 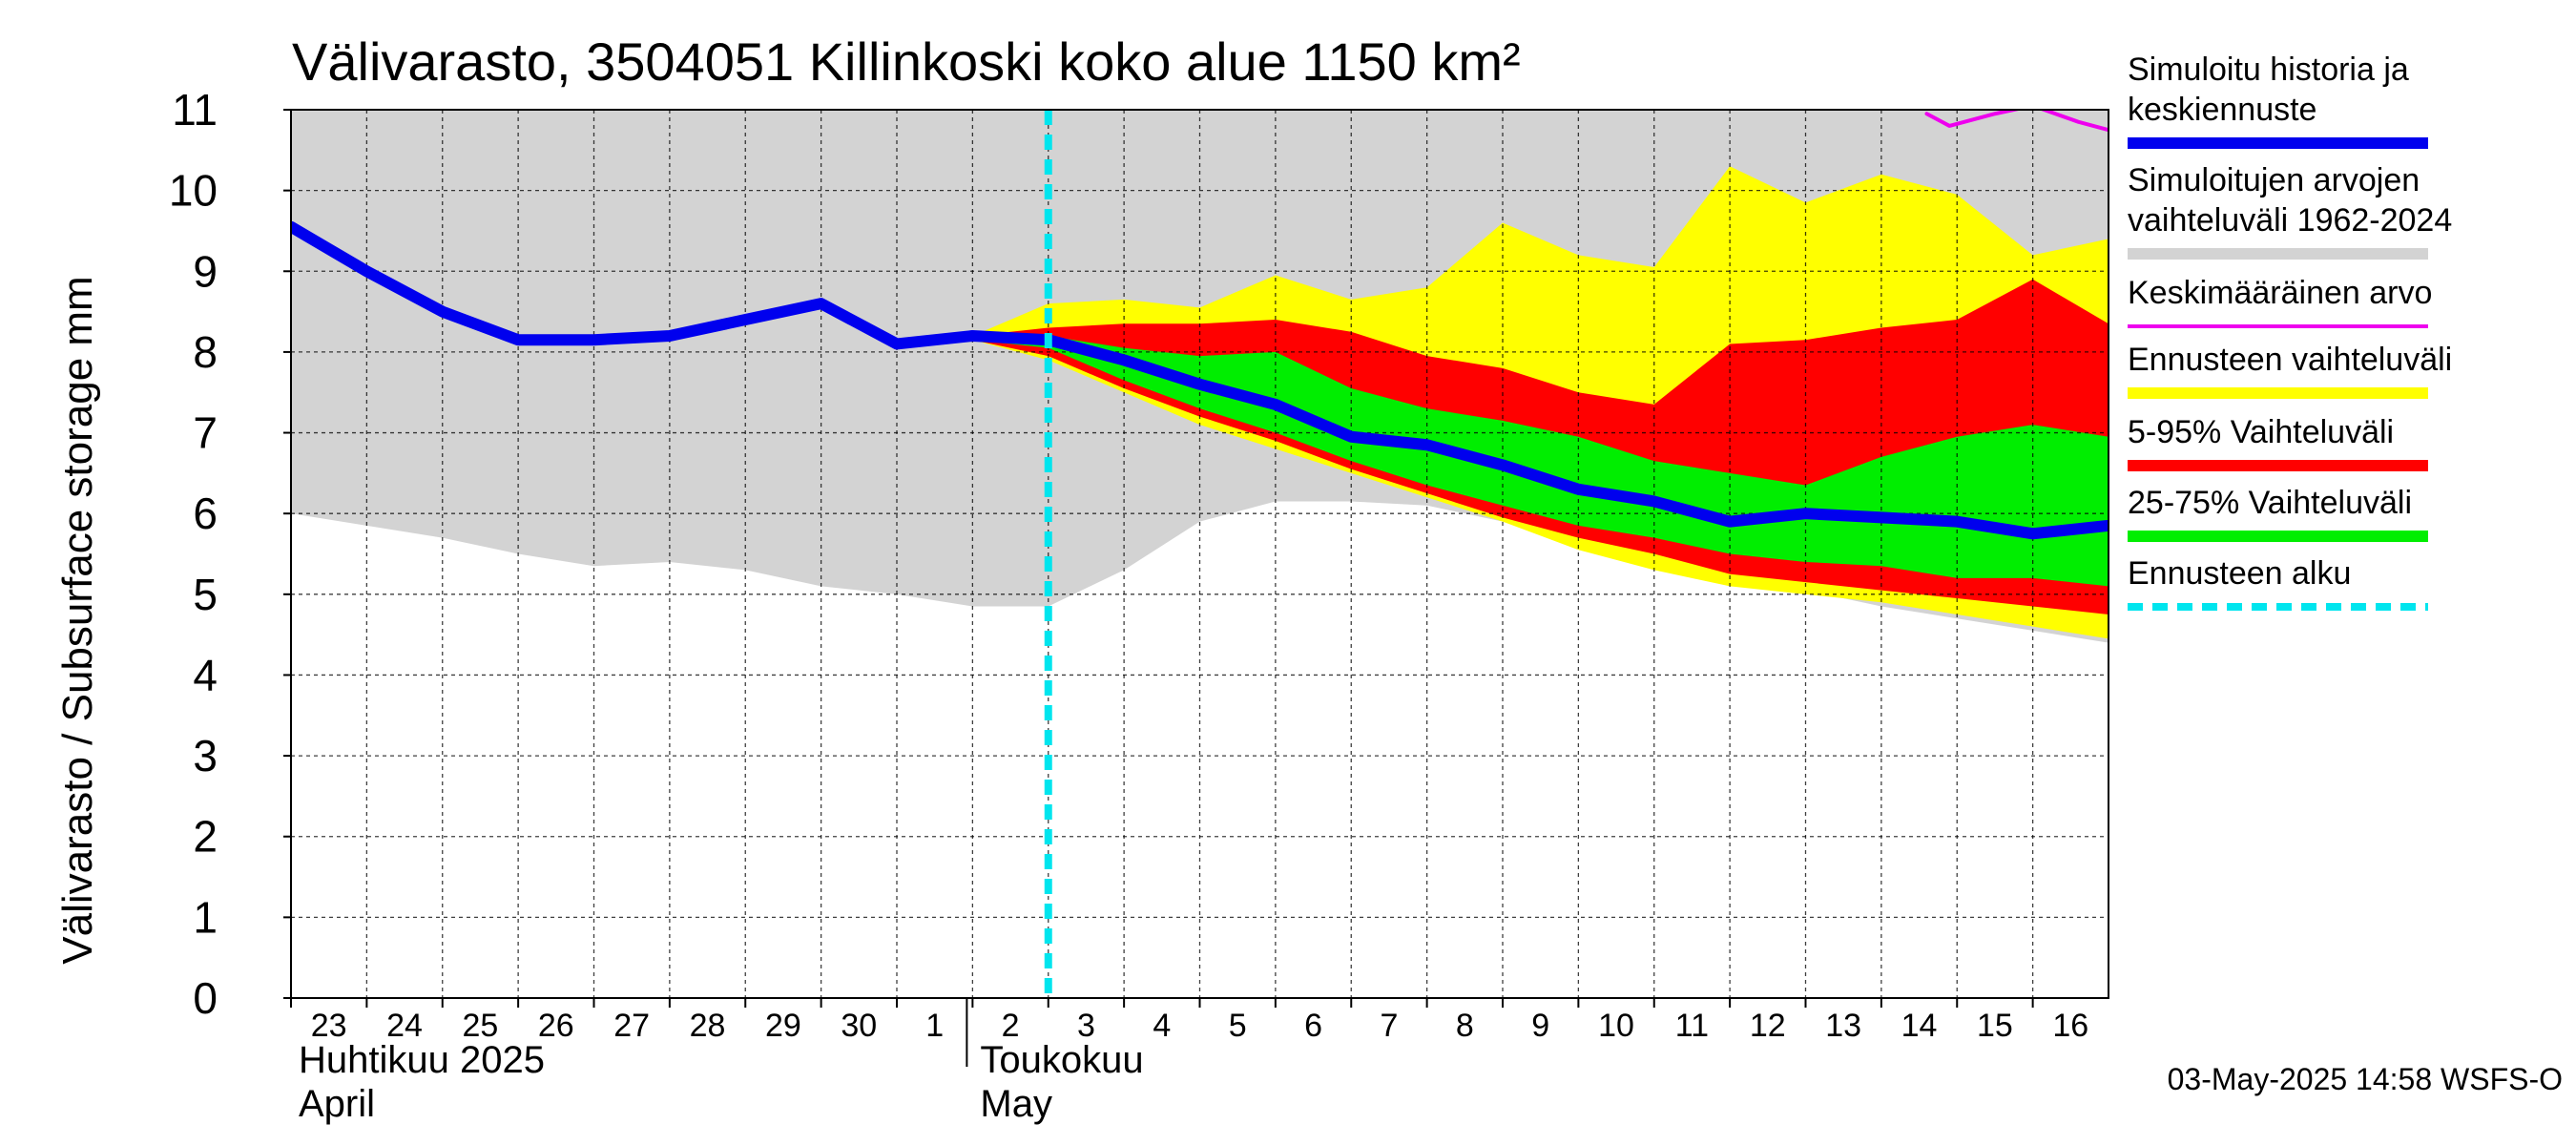 What do you see at coordinates (1086, 1026) in the screenshot?
I see `x-tick-label: 3` at bounding box center [1086, 1026].